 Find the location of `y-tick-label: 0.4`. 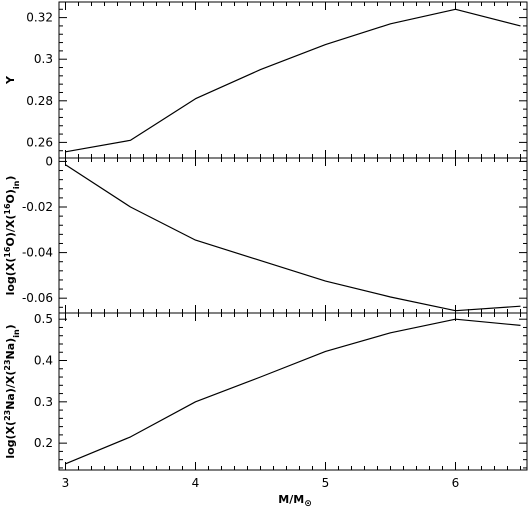

y-tick-label: 0.4 is located at coordinates (43, 361).